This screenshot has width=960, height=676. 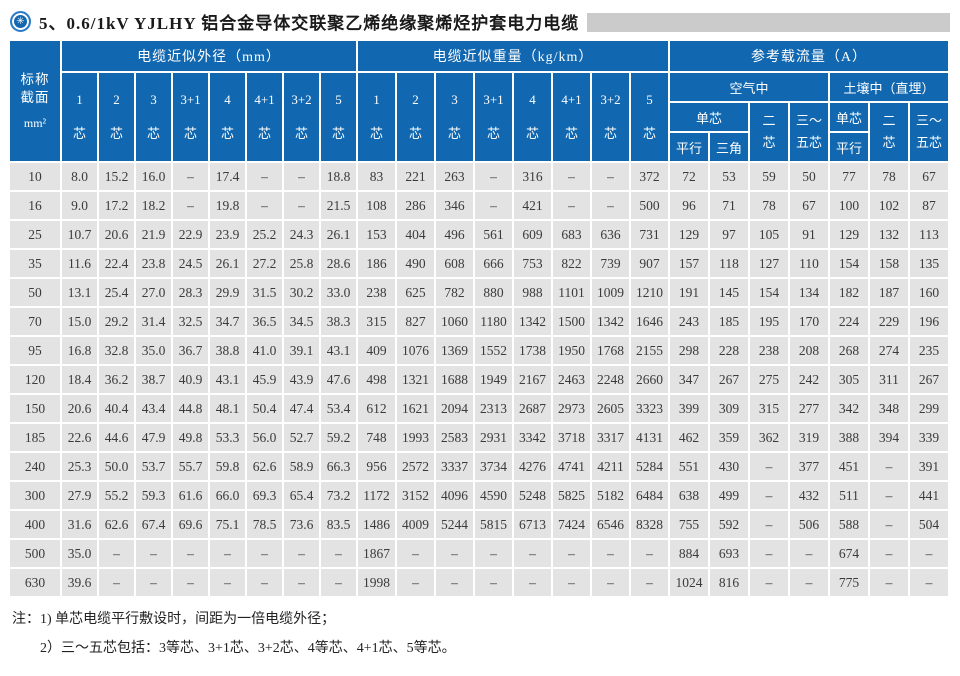 What do you see at coordinates (479, 582) in the screenshot?
I see `table-row: 630 39.6– – – – – – –1998– – – – – – –1024 816– –775– –` at bounding box center [479, 582].